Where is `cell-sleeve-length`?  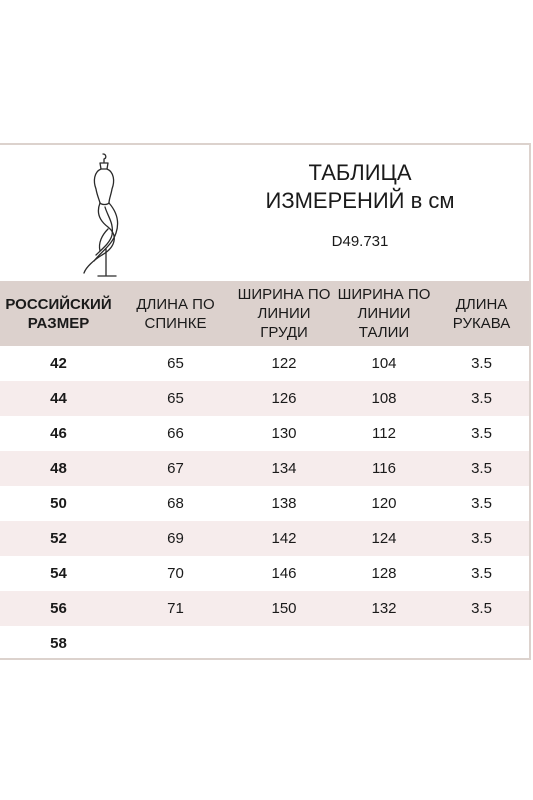
cell-sleeve-length is located at coordinates (481, 643).